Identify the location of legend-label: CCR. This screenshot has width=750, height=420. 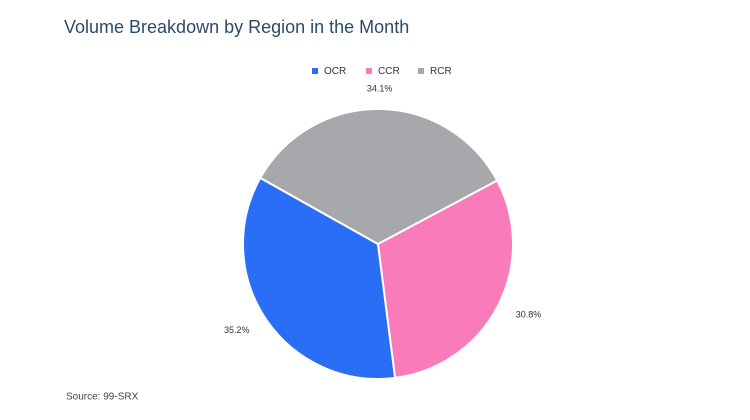
(389, 71).